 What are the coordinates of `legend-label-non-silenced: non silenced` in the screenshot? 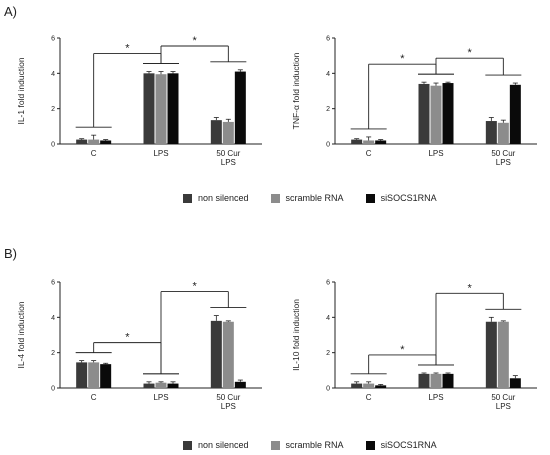 It's located at (223, 198).